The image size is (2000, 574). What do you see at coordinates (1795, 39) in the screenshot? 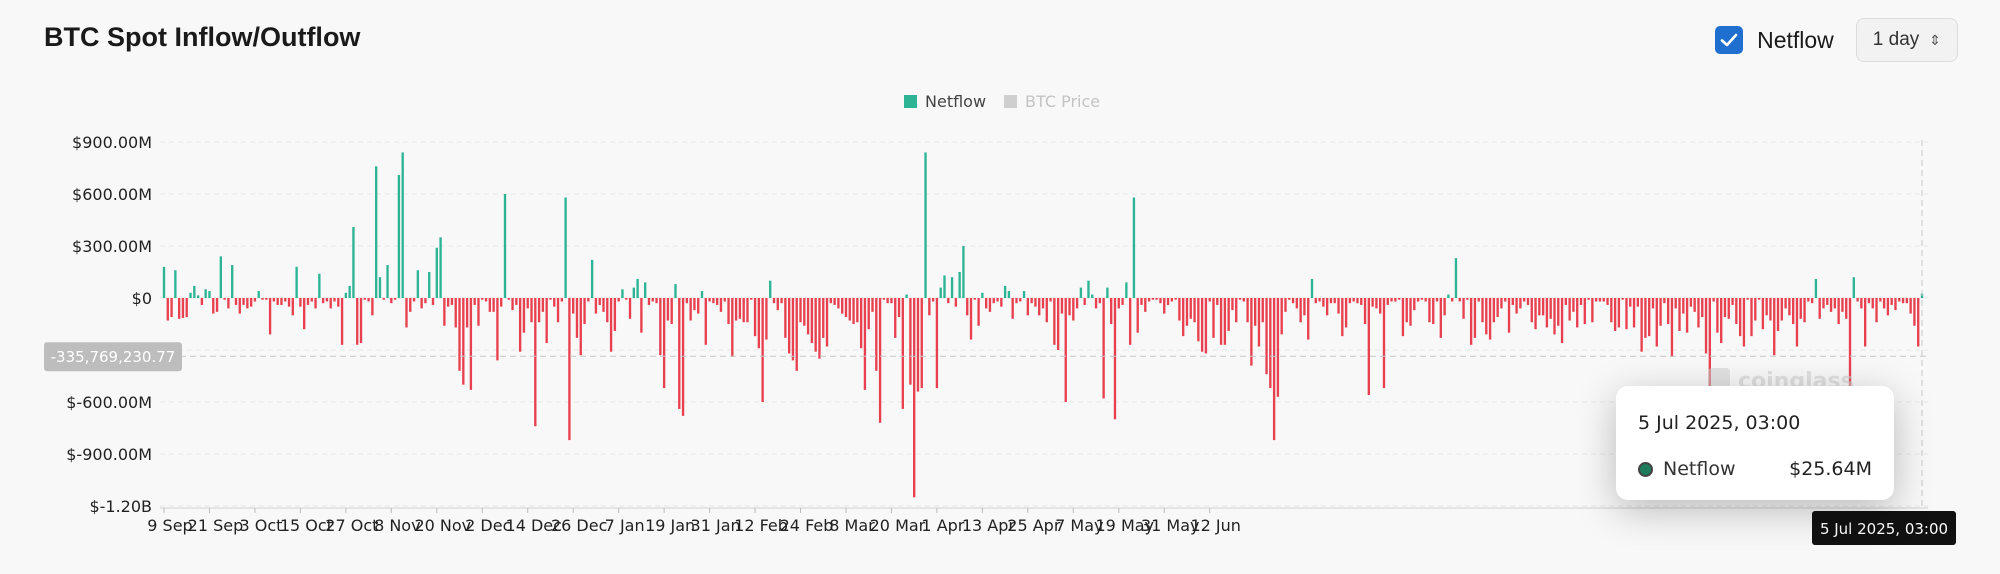
I see `netflow-toggle-label: Netflow` at bounding box center [1795, 39].